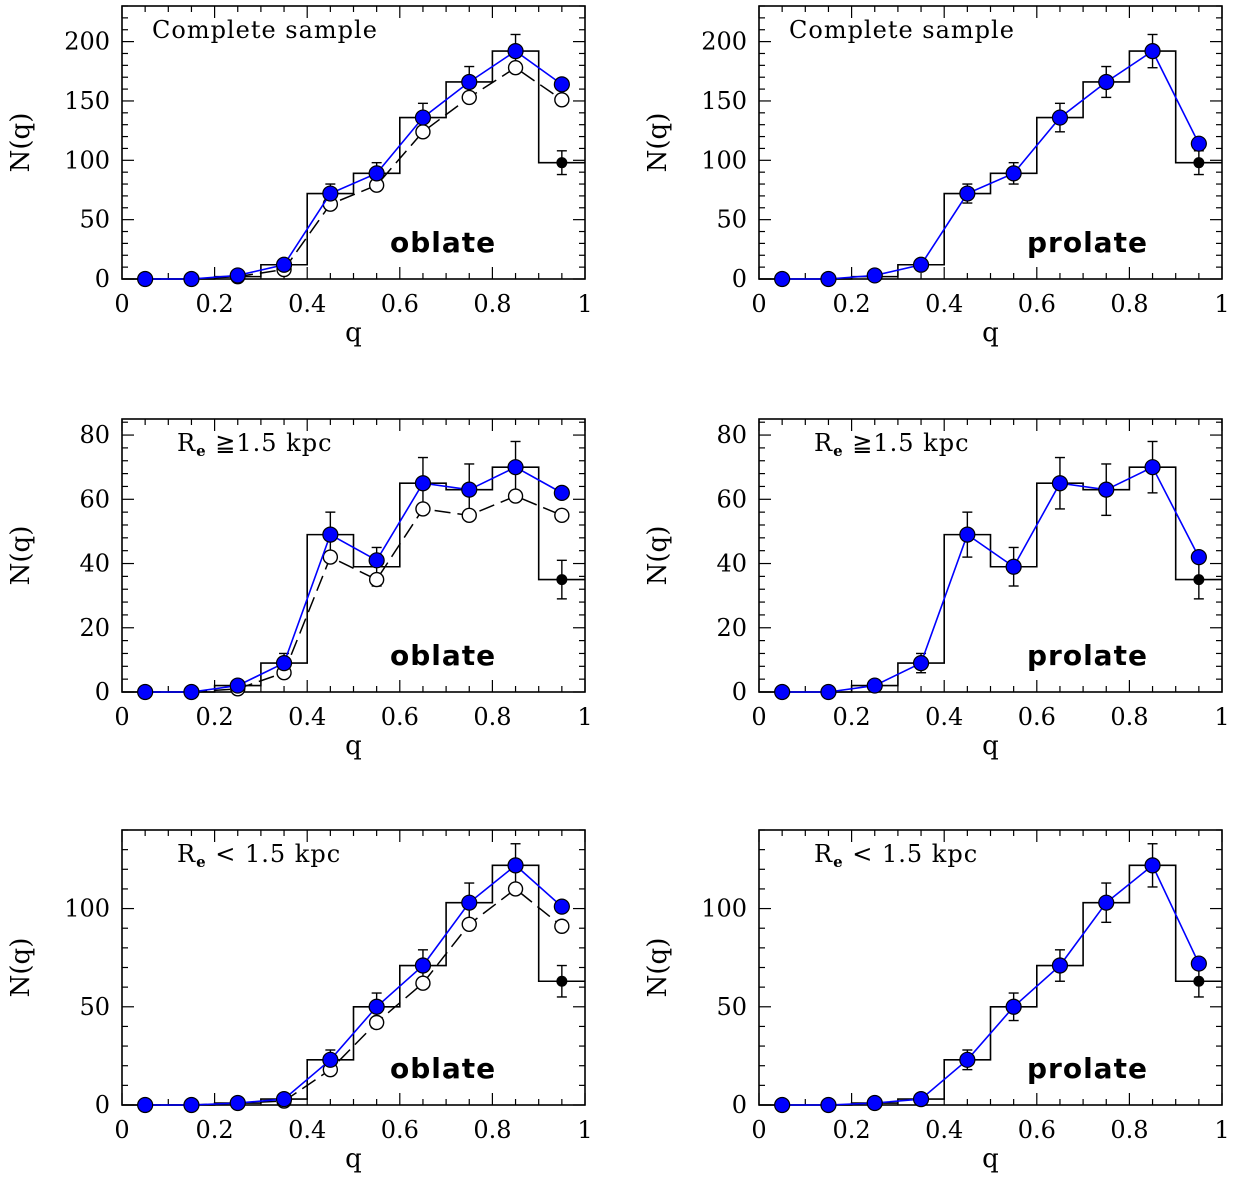 This screenshot has height=1177, width=1244. I want to click on panel-annotation: Re ≧1.5 kpc, so click(255, 444).